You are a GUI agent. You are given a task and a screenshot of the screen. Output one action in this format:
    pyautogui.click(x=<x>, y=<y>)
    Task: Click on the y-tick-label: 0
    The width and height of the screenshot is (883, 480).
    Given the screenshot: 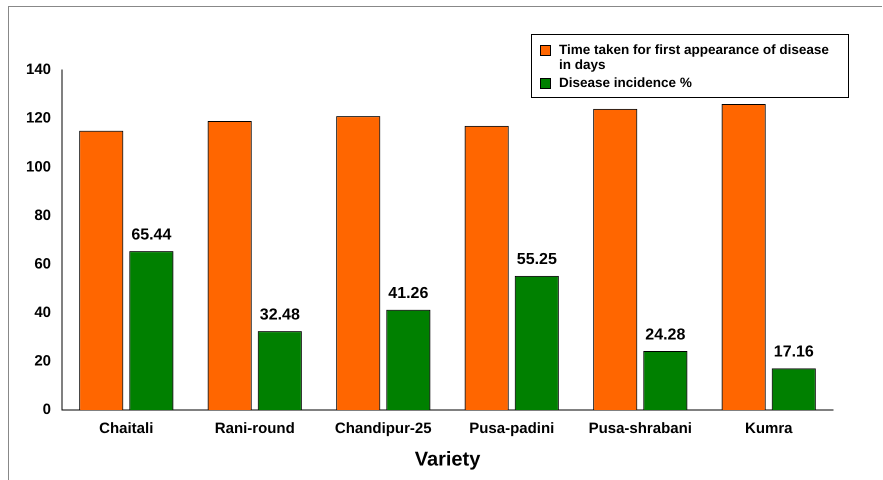 What is the action you would take?
    pyautogui.click(x=47, y=409)
    